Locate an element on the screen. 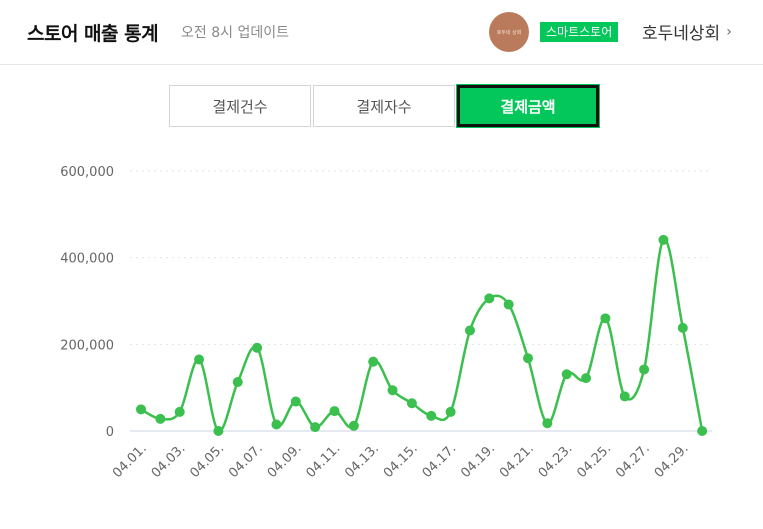 The height and width of the screenshot is (529, 763). store-avatar: 호두네 상회 is located at coordinates (509, 32).